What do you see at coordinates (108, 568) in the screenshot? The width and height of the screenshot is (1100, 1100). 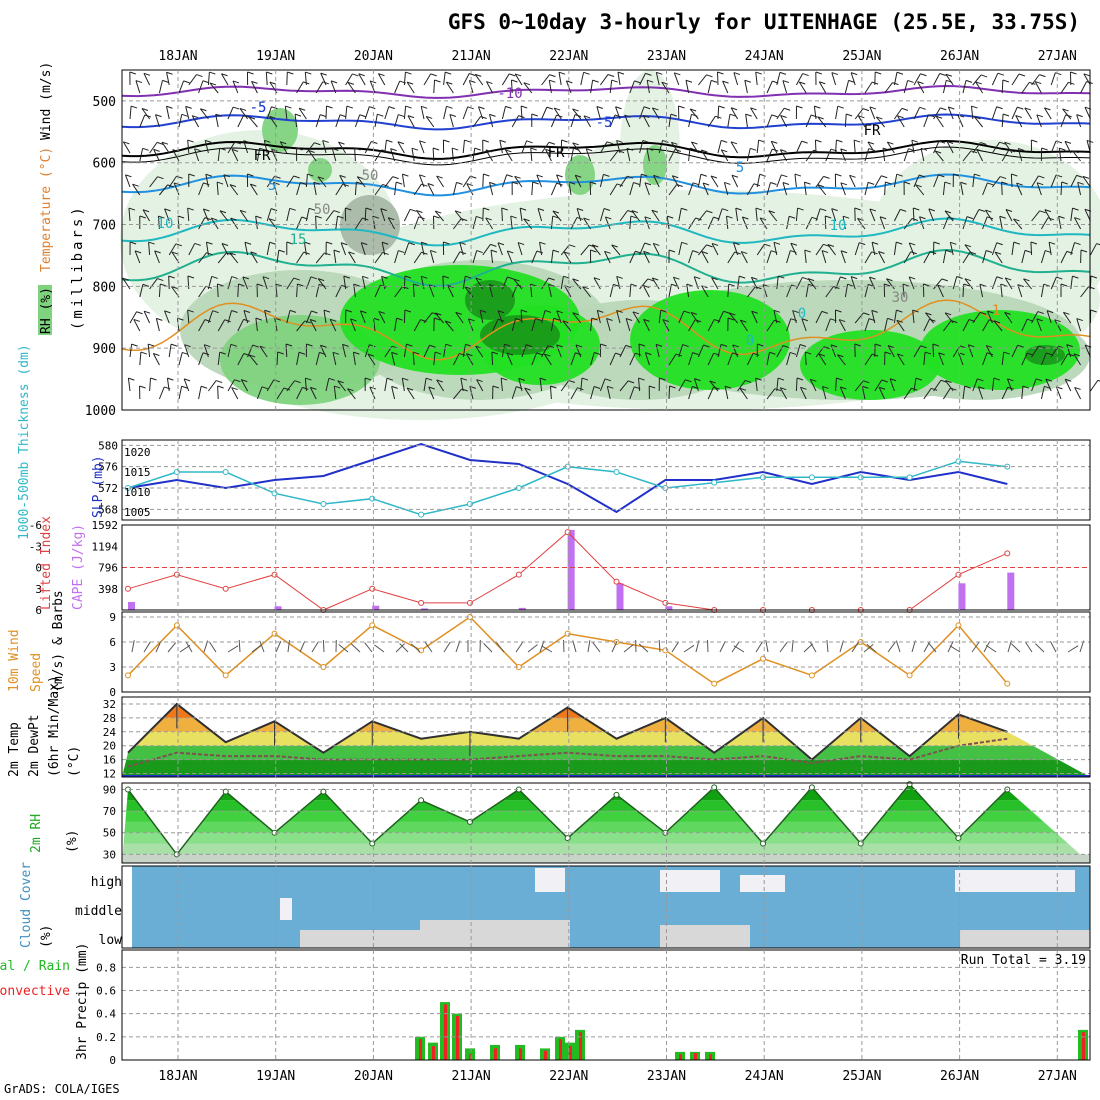 I see `cape-tick-label: 796` at bounding box center [108, 568].